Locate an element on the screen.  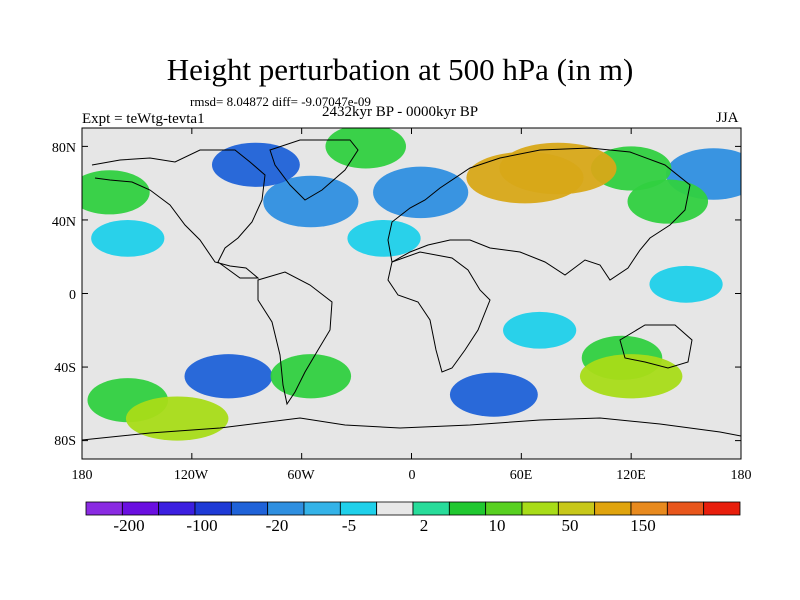
colorbar-label-10: 10 is located at coordinates (497, 525).